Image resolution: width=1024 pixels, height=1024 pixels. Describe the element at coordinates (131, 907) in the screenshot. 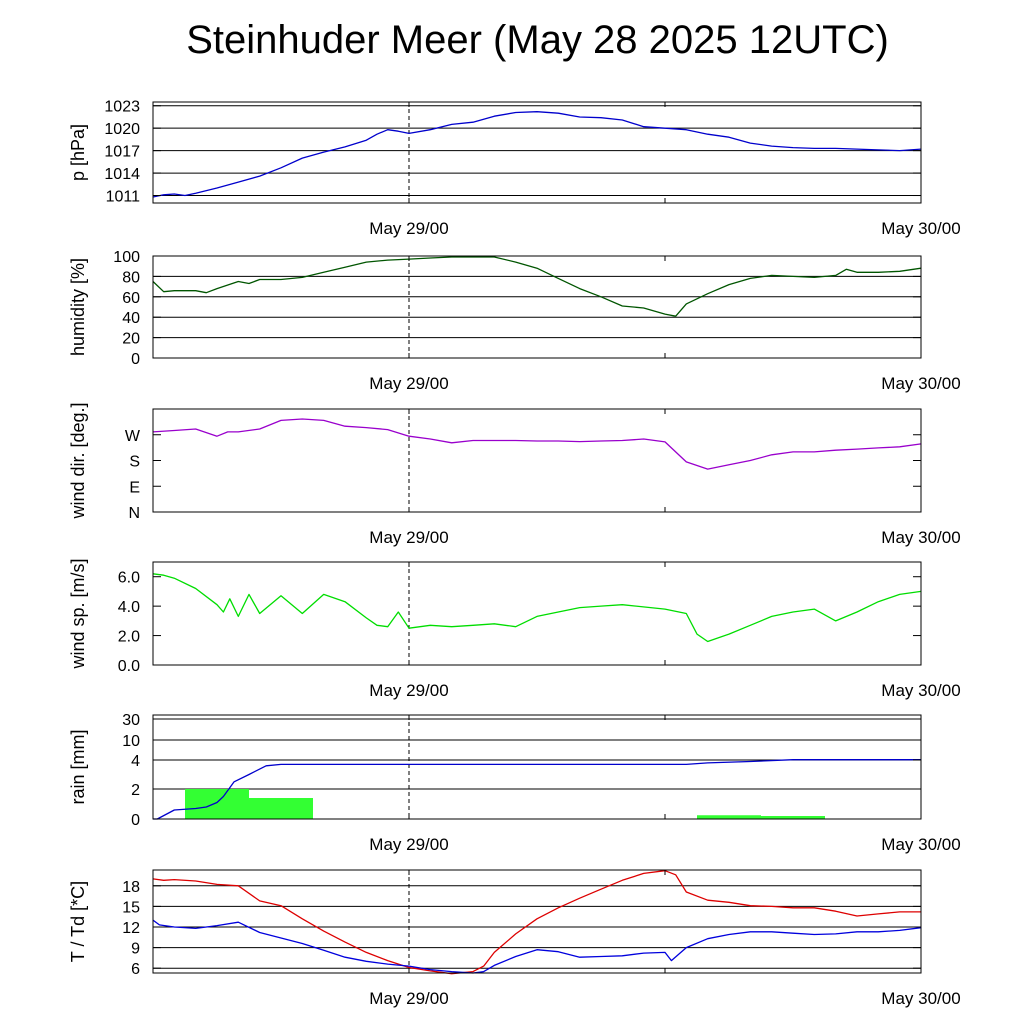

I see `y-tick-label: 15` at that location.